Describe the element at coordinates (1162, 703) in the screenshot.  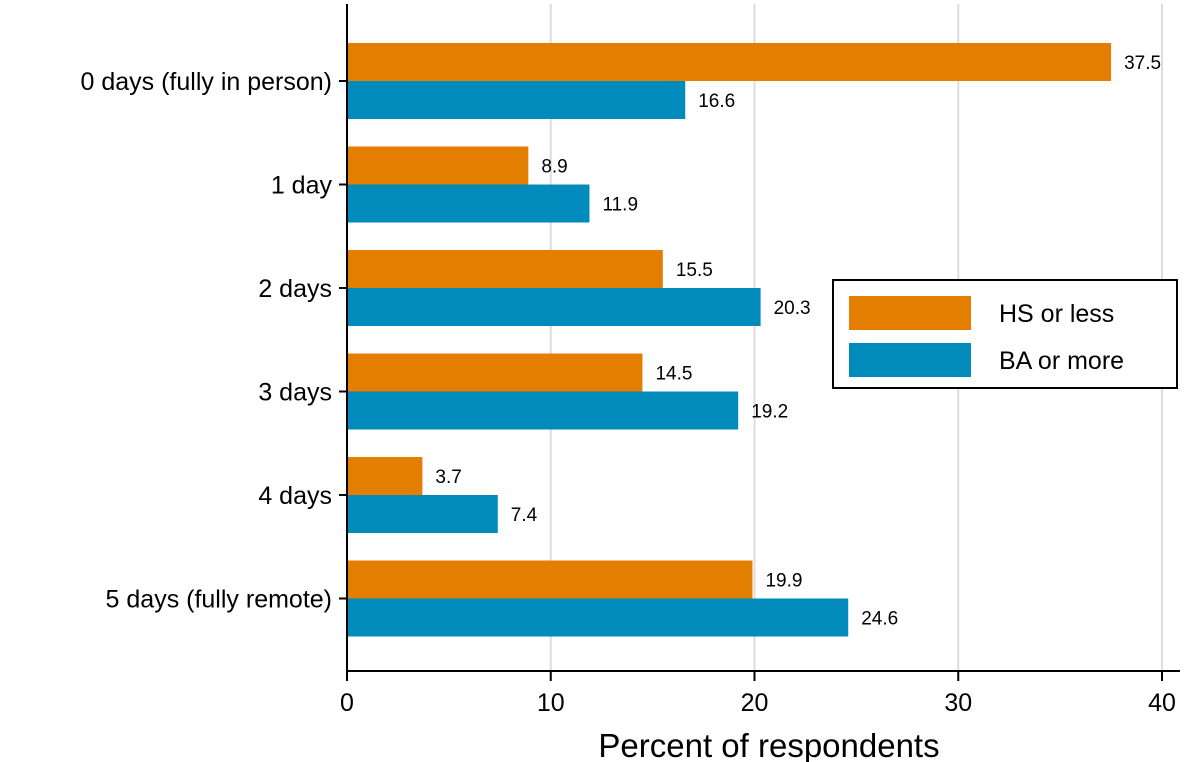
I see `x-tick-label: 40` at that location.